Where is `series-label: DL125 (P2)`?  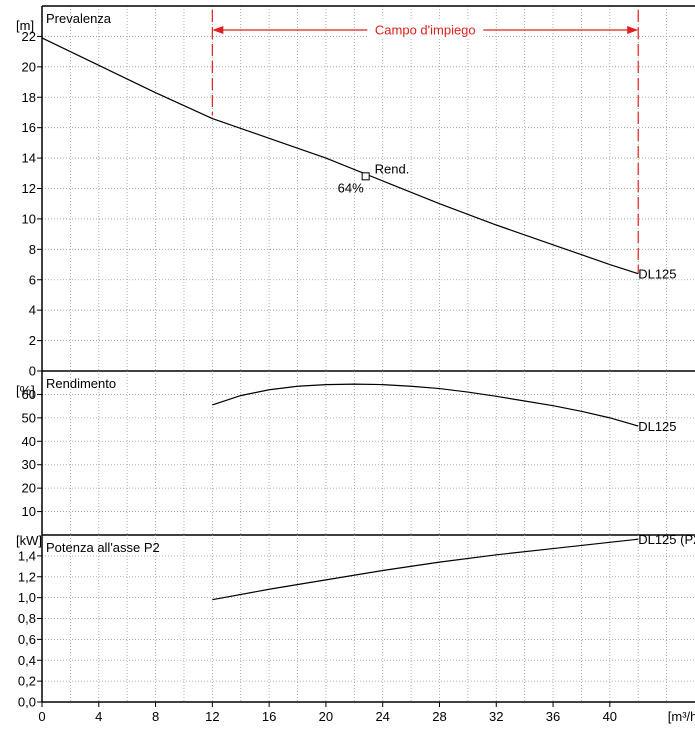 series-label: DL125 (P2) is located at coordinates (666, 539).